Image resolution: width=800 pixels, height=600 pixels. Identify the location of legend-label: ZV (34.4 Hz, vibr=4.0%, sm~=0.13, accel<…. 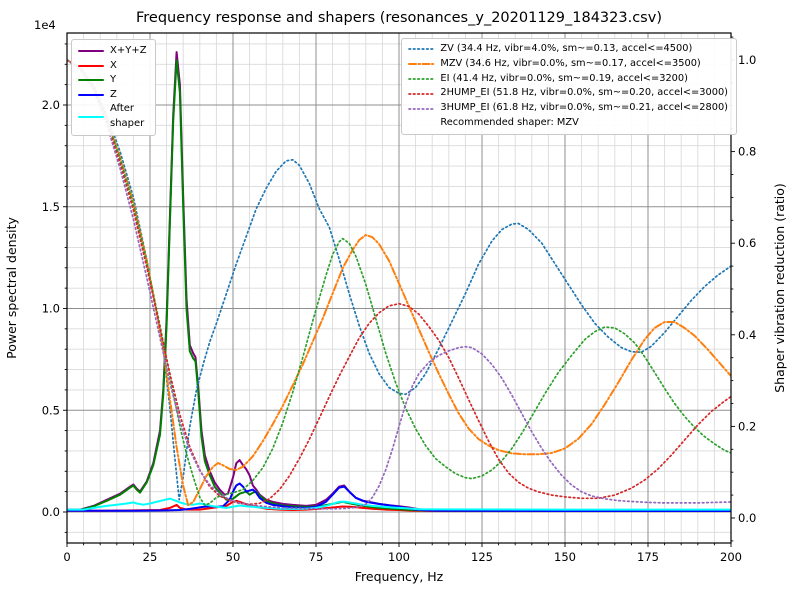
(566, 48).